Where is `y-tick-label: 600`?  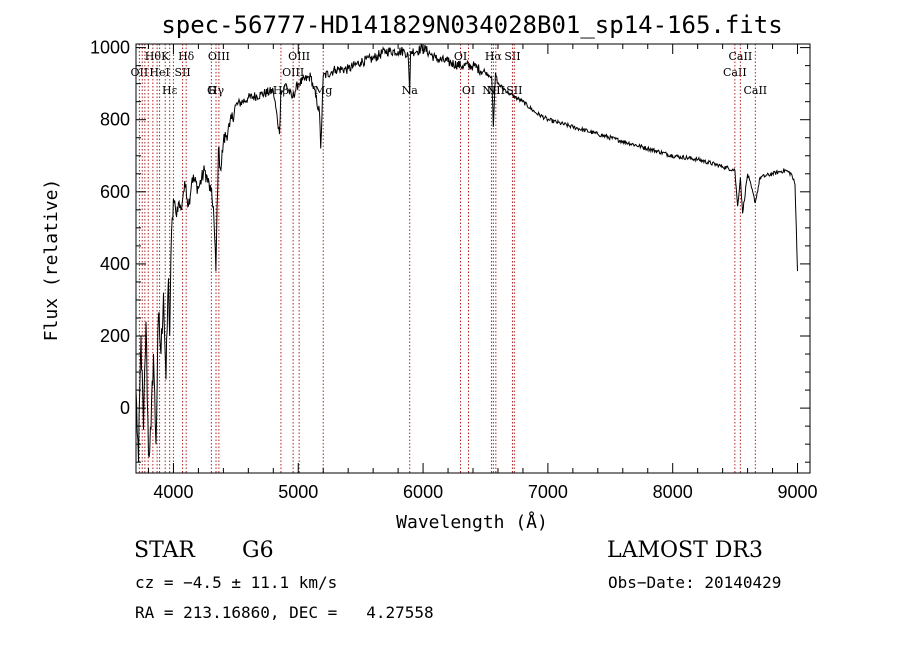
y-tick-label: 600 is located at coordinates (115, 192).